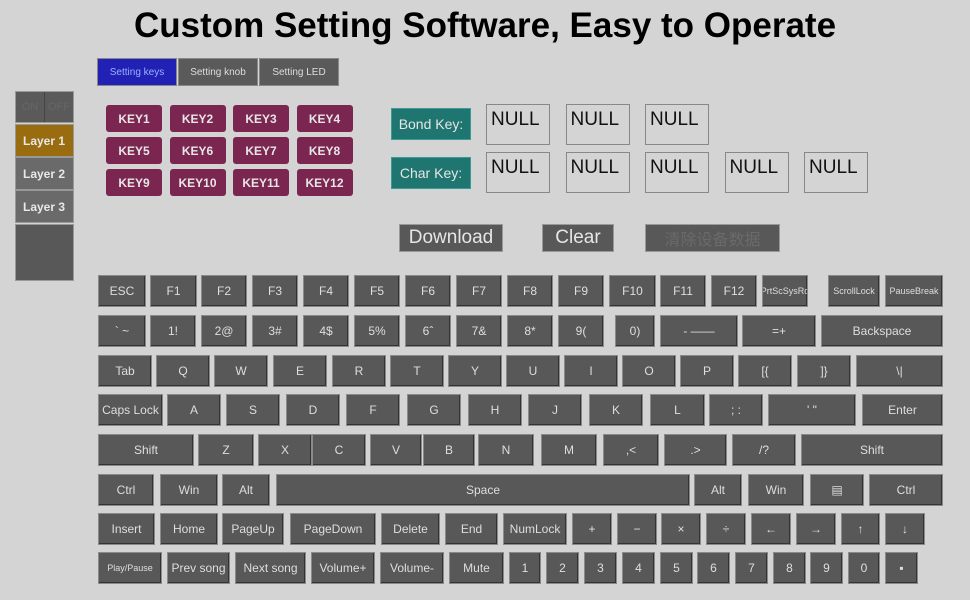 The image size is (970, 600). What do you see at coordinates (635, 331) in the screenshot?
I see `key-0: 0)` at bounding box center [635, 331].